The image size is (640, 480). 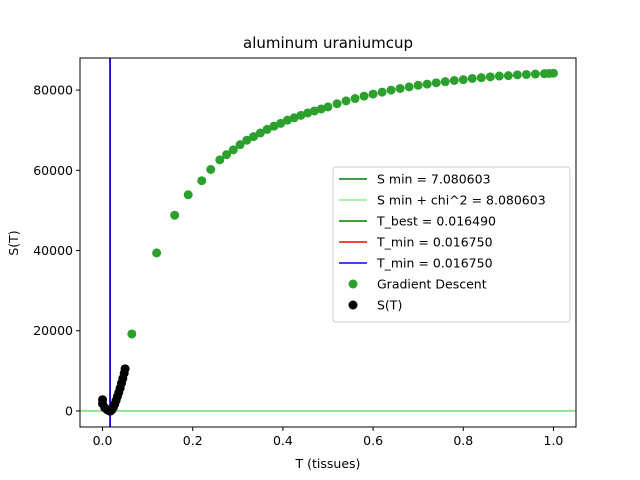 What do you see at coordinates (328, 43) in the screenshot?
I see `chart-title: aluminum uraniumcup` at bounding box center [328, 43].